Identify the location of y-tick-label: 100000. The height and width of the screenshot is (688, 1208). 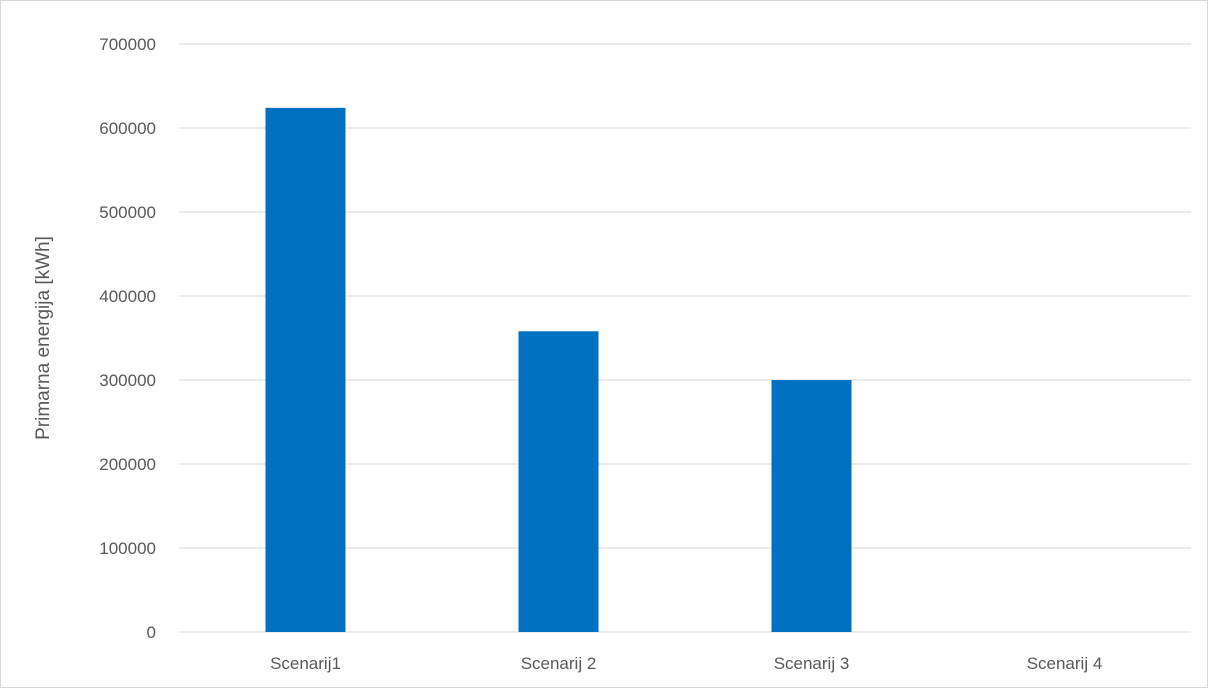
(127, 548).